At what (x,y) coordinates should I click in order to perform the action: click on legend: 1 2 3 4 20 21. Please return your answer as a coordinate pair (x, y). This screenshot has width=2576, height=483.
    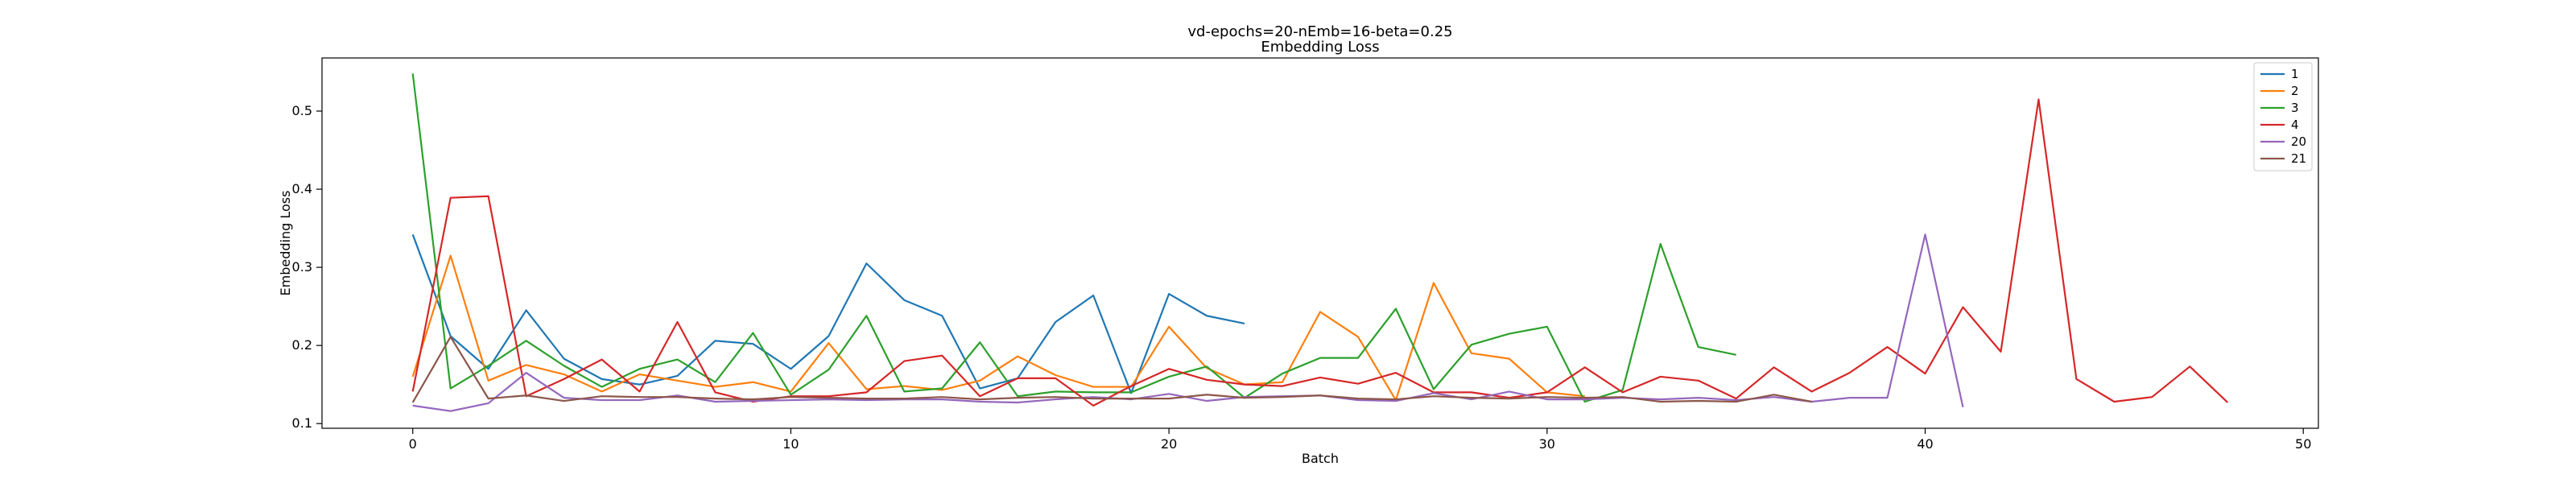
    Looking at the image, I should click on (2283, 116).